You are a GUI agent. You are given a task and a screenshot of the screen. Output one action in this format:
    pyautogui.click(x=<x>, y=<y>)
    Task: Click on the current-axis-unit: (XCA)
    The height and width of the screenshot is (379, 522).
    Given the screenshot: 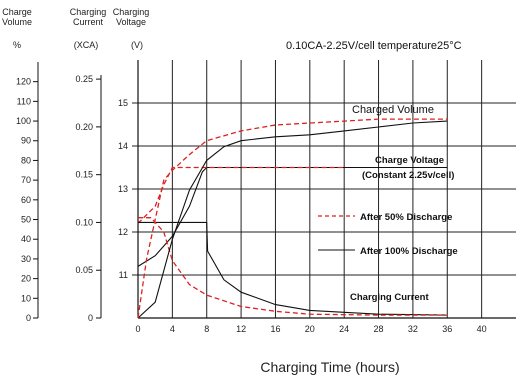 What is the action you would take?
    pyautogui.click(x=86, y=45)
    